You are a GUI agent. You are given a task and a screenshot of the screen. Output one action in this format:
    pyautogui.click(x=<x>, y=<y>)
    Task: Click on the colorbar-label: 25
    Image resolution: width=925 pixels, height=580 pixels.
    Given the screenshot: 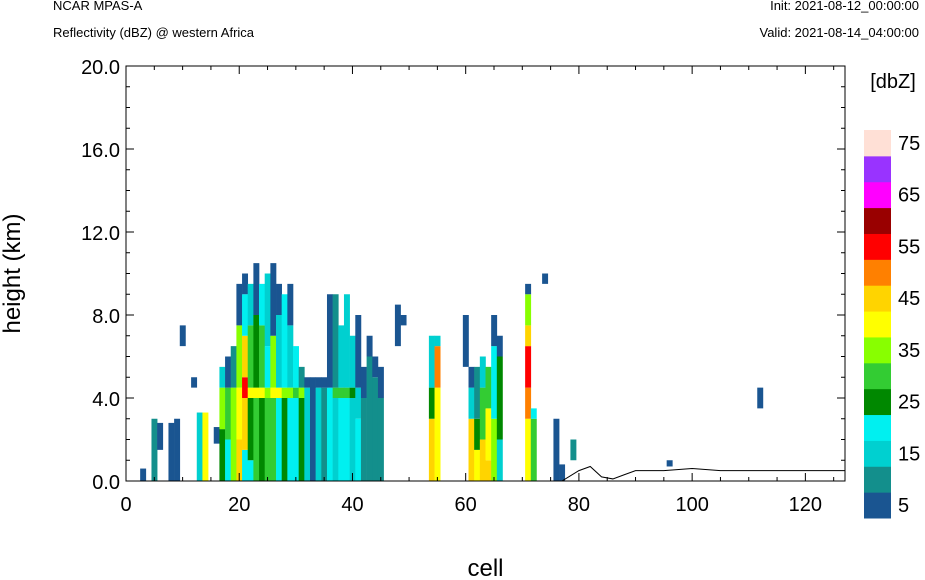 What is the action you would take?
    pyautogui.click(x=909, y=403)
    